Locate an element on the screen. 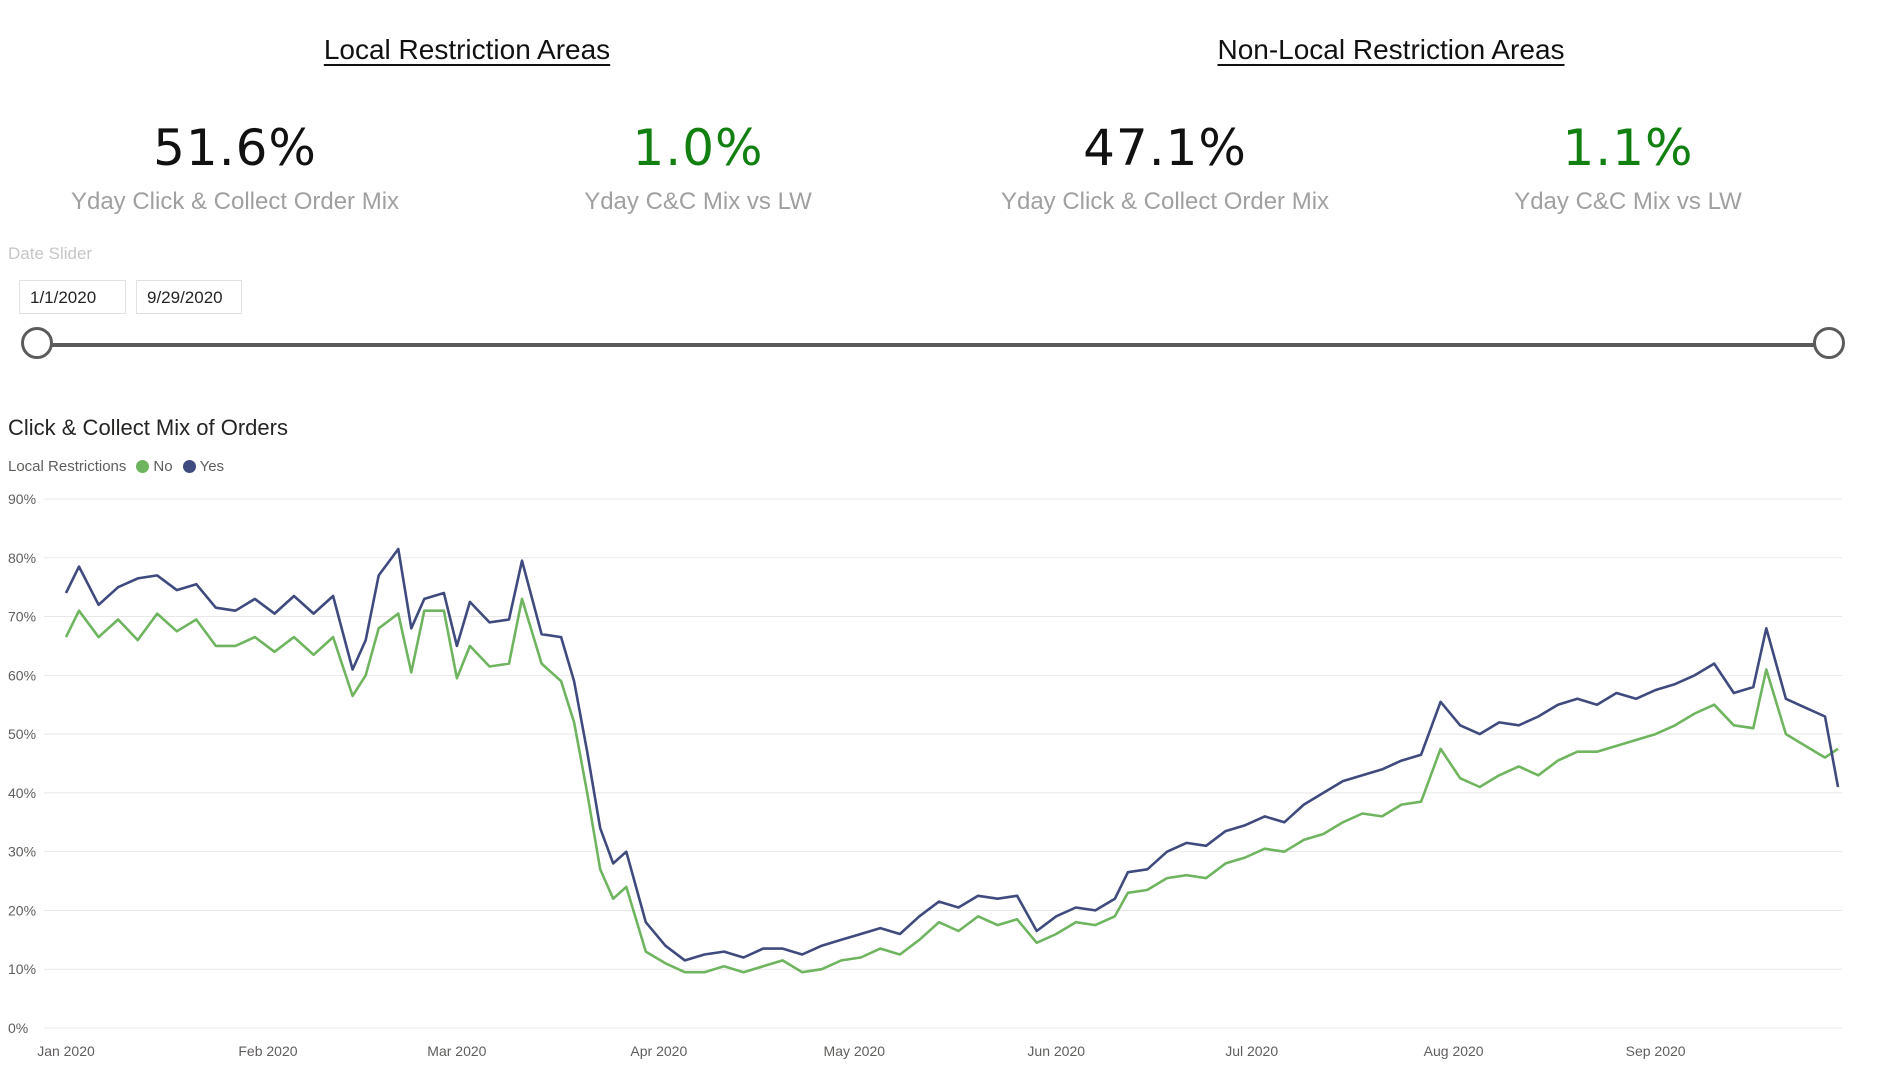  date-slider-start-handle is located at coordinates (37, 343).